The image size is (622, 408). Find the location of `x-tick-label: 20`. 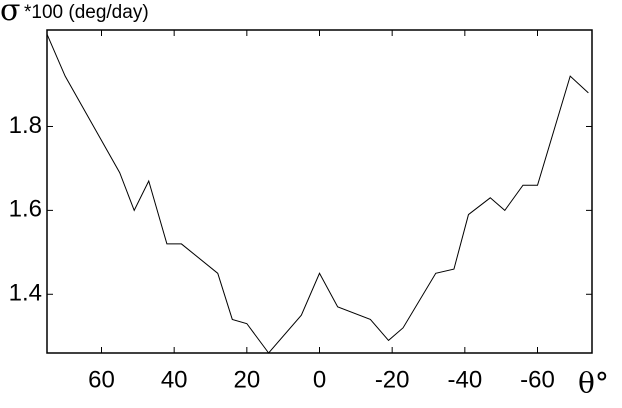

x-tick-label: 20 is located at coordinates (246, 379).